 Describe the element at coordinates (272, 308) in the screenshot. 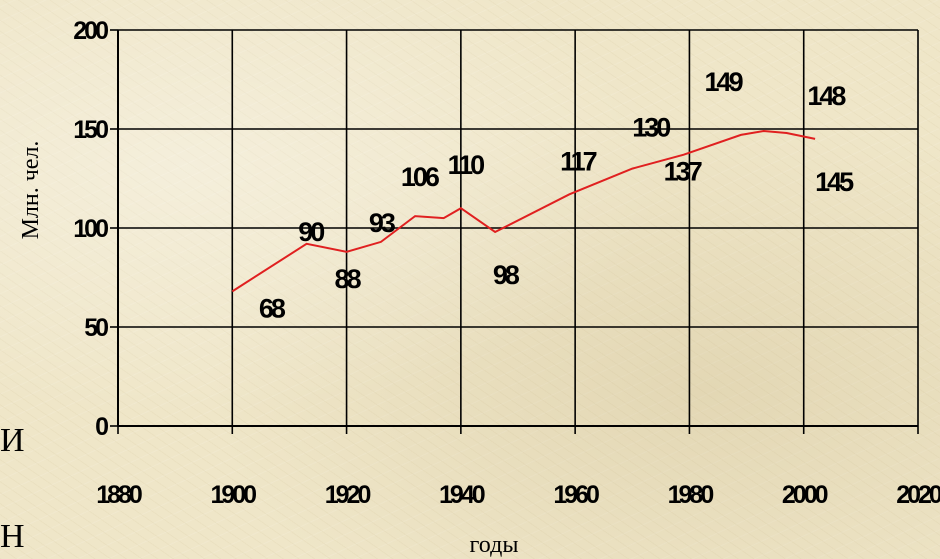

I see `data-label: 68` at that location.